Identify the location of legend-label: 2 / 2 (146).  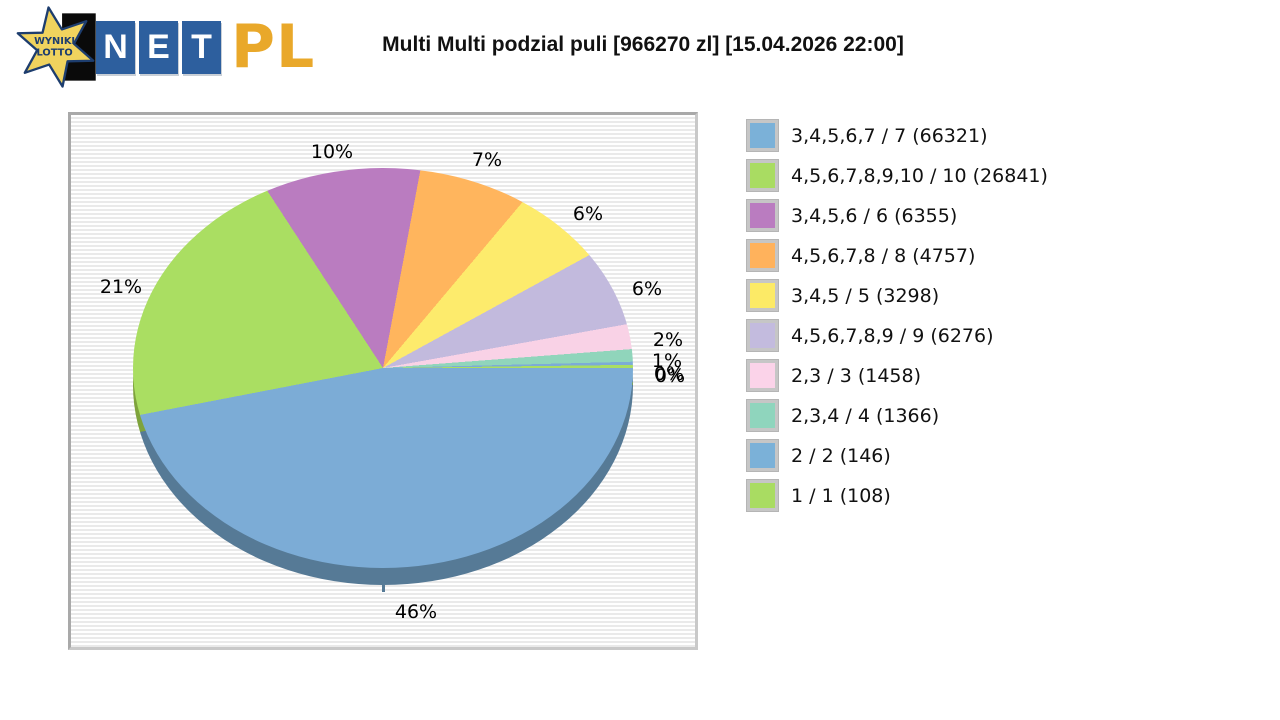
(841, 455).